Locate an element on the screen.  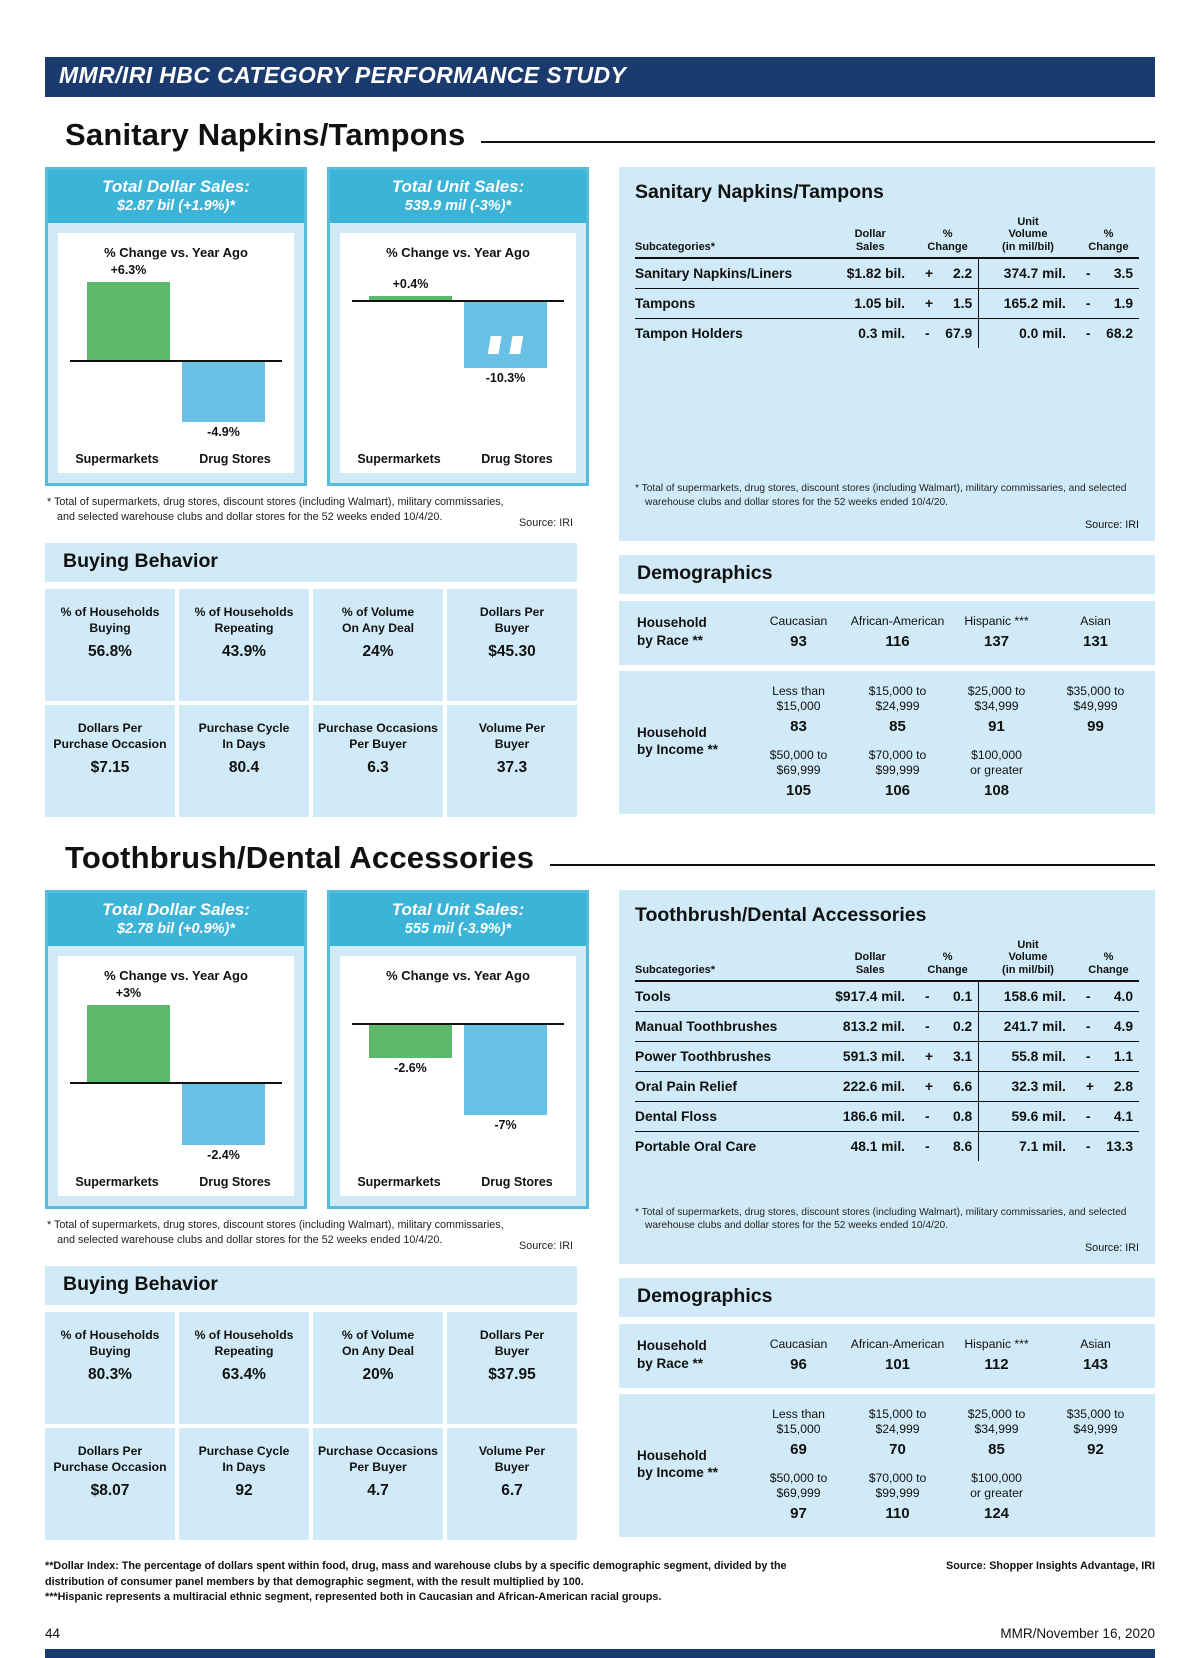
race-cell: African-American 101 is located at coordinates (897, 1355).